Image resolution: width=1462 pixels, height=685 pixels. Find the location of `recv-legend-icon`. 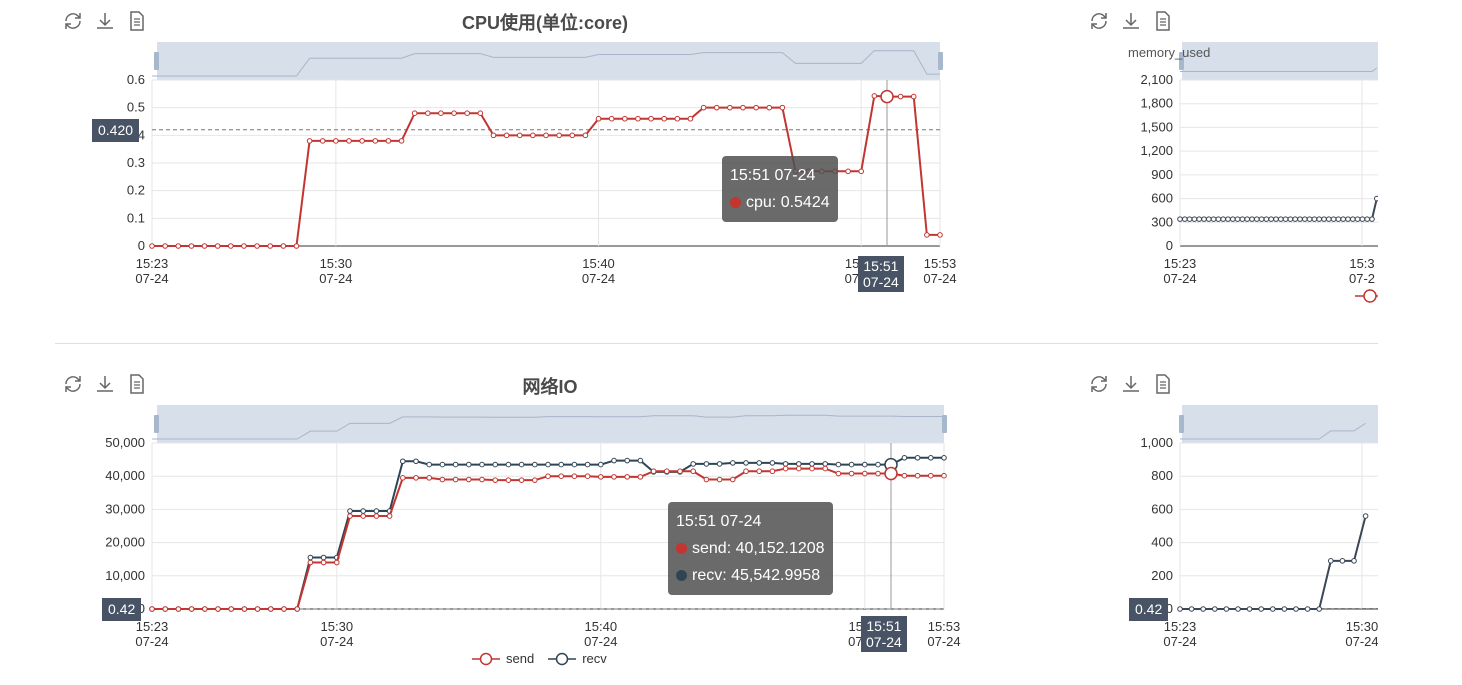

recv-legend-icon is located at coordinates (562, 658).